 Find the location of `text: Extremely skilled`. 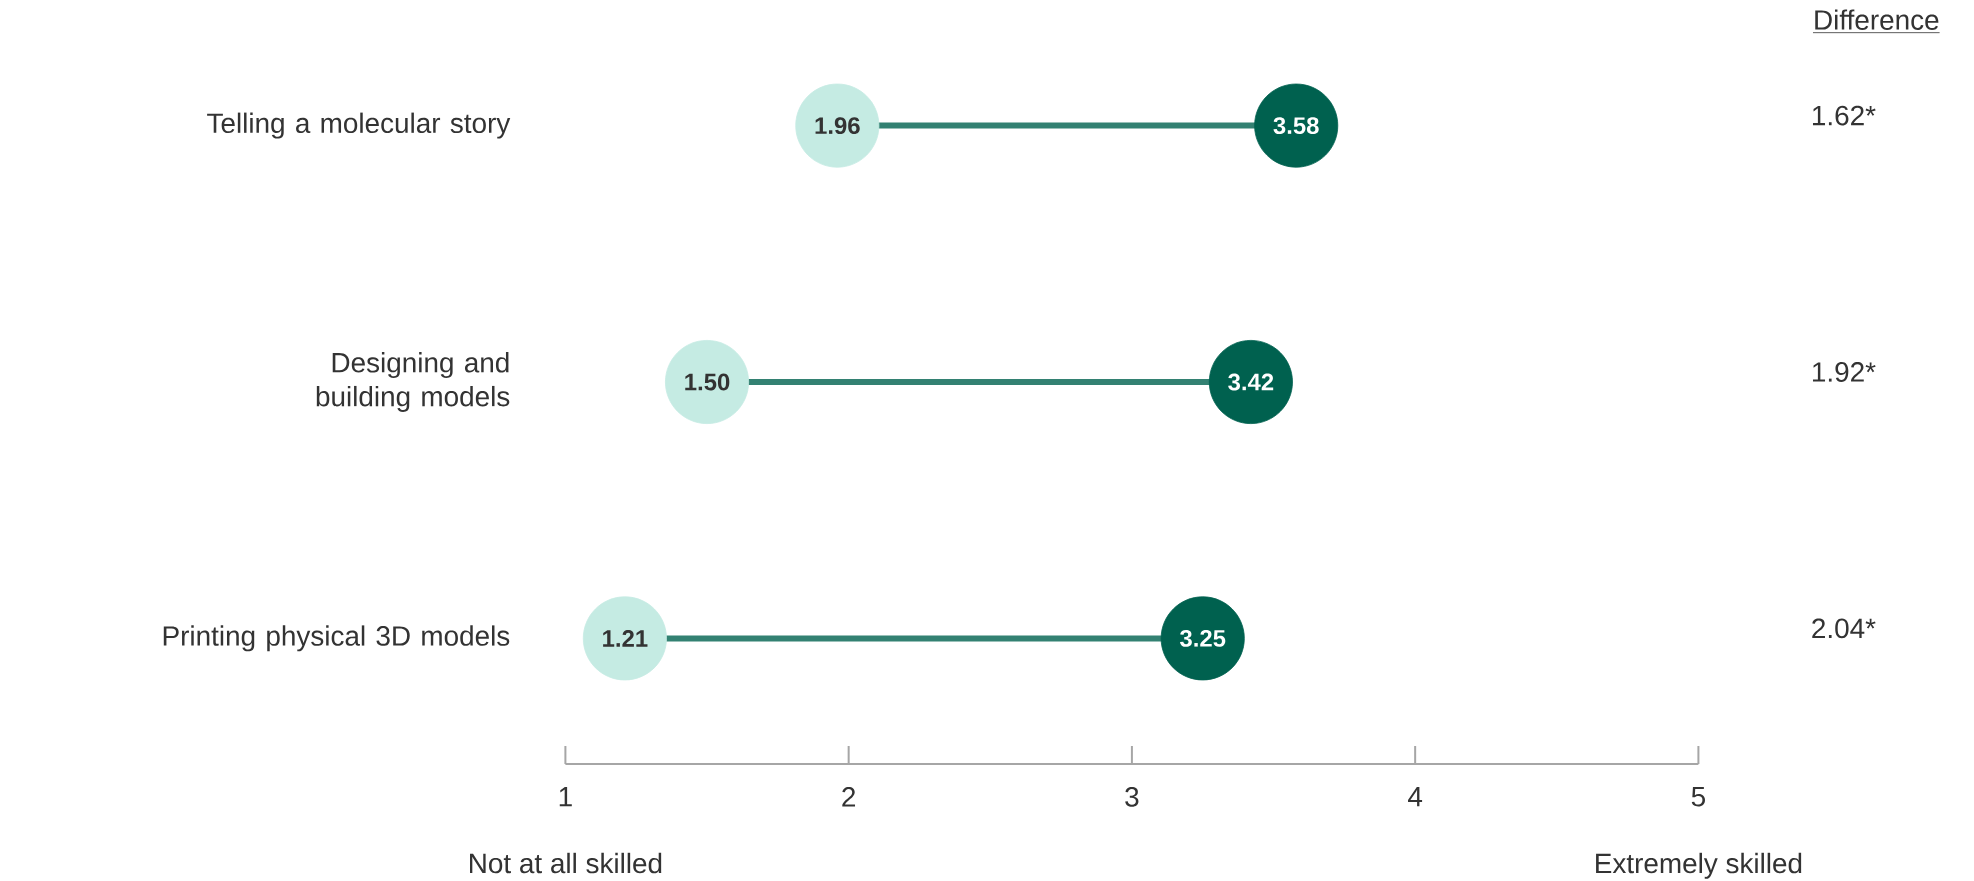

text: Extremely skilled is located at coordinates (1699, 865).